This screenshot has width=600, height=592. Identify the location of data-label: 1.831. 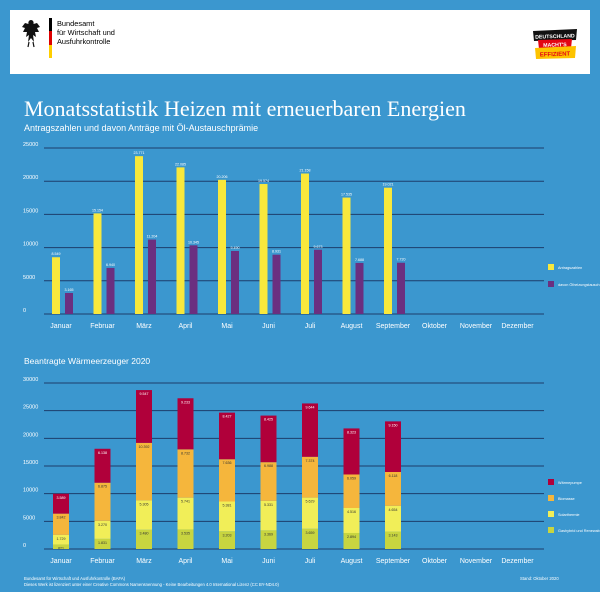
(102, 543).